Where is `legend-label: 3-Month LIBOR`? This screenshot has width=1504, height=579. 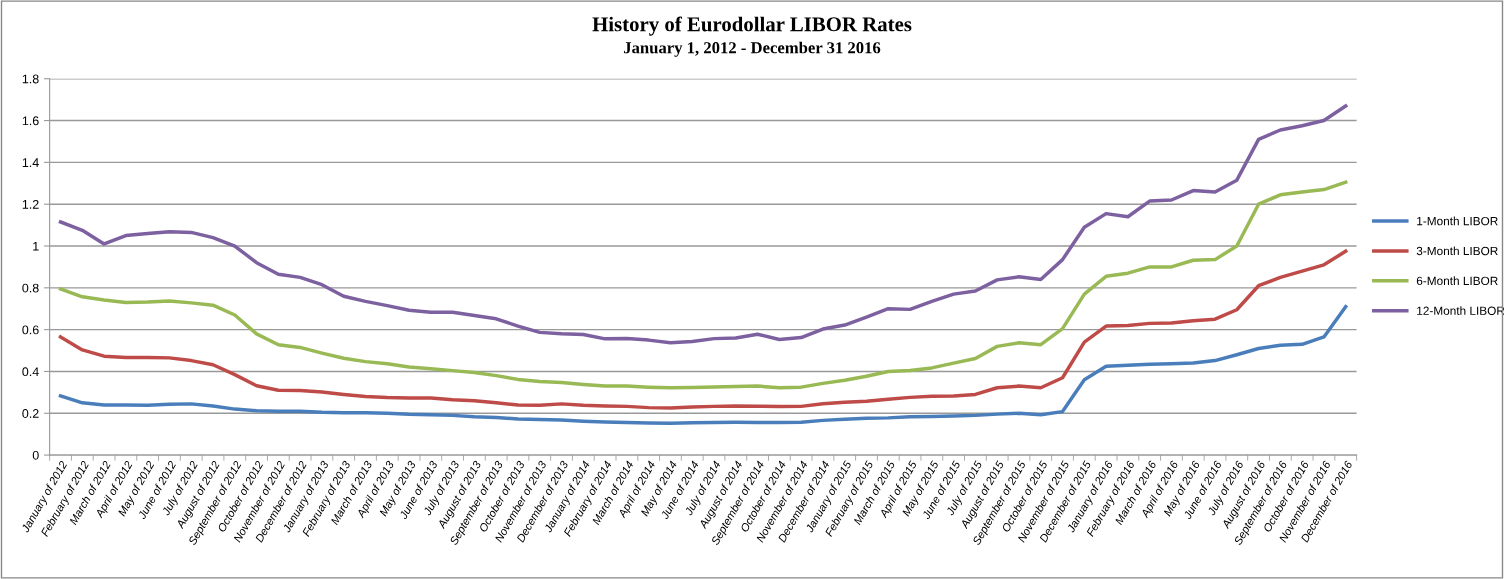 legend-label: 3-Month LIBOR is located at coordinates (1457, 251).